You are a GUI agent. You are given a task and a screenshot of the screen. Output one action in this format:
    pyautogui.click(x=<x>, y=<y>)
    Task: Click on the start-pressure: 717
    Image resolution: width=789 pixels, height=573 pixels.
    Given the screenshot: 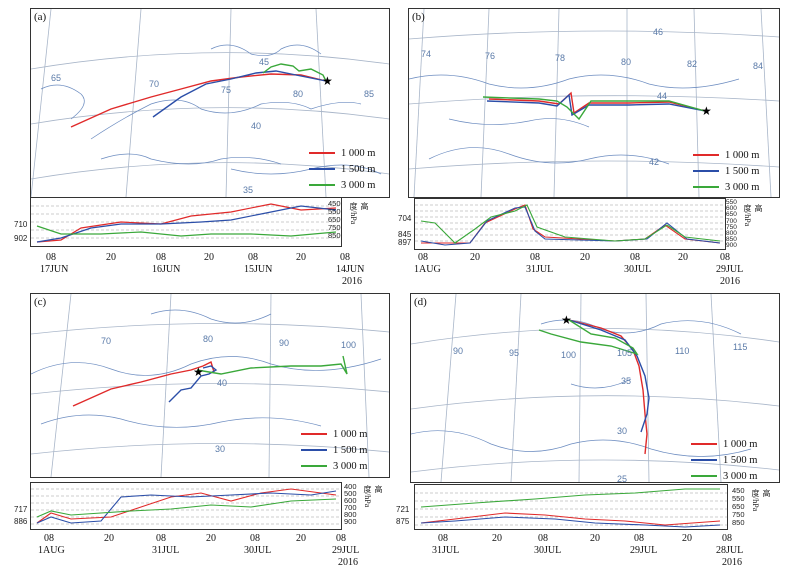 What is the action you would take?
    pyautogui.click(x=21, y=509)
    